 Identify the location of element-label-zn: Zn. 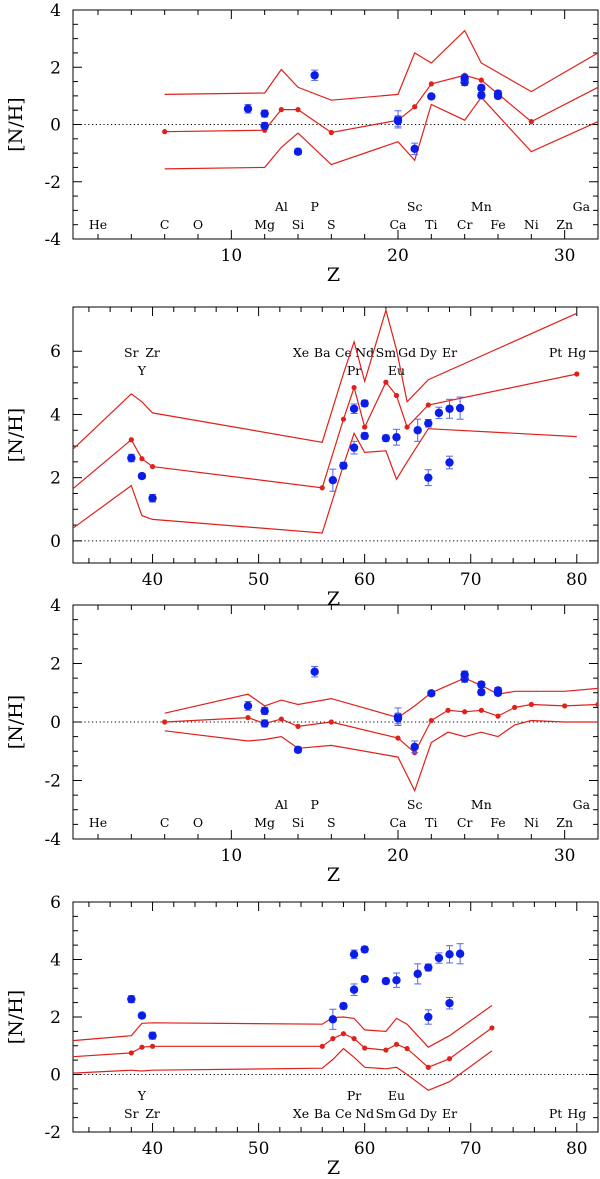
(564, 224).